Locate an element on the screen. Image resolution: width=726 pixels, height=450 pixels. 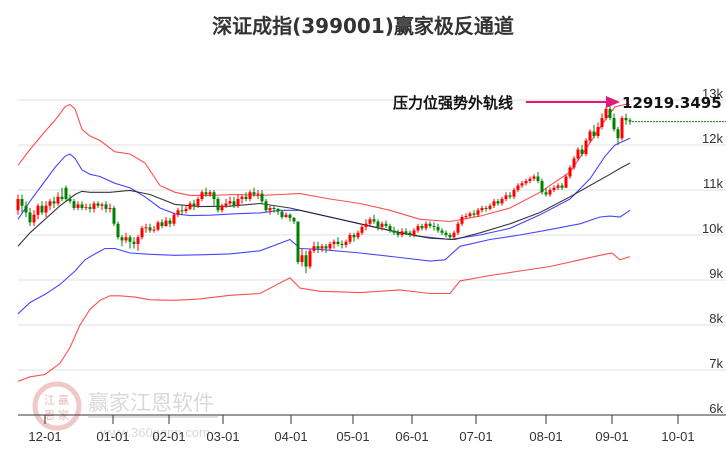
y-axis-labels: 13k 12k 11k 10k 9k 8k 7k 6k is located at coordinates (712, 251).